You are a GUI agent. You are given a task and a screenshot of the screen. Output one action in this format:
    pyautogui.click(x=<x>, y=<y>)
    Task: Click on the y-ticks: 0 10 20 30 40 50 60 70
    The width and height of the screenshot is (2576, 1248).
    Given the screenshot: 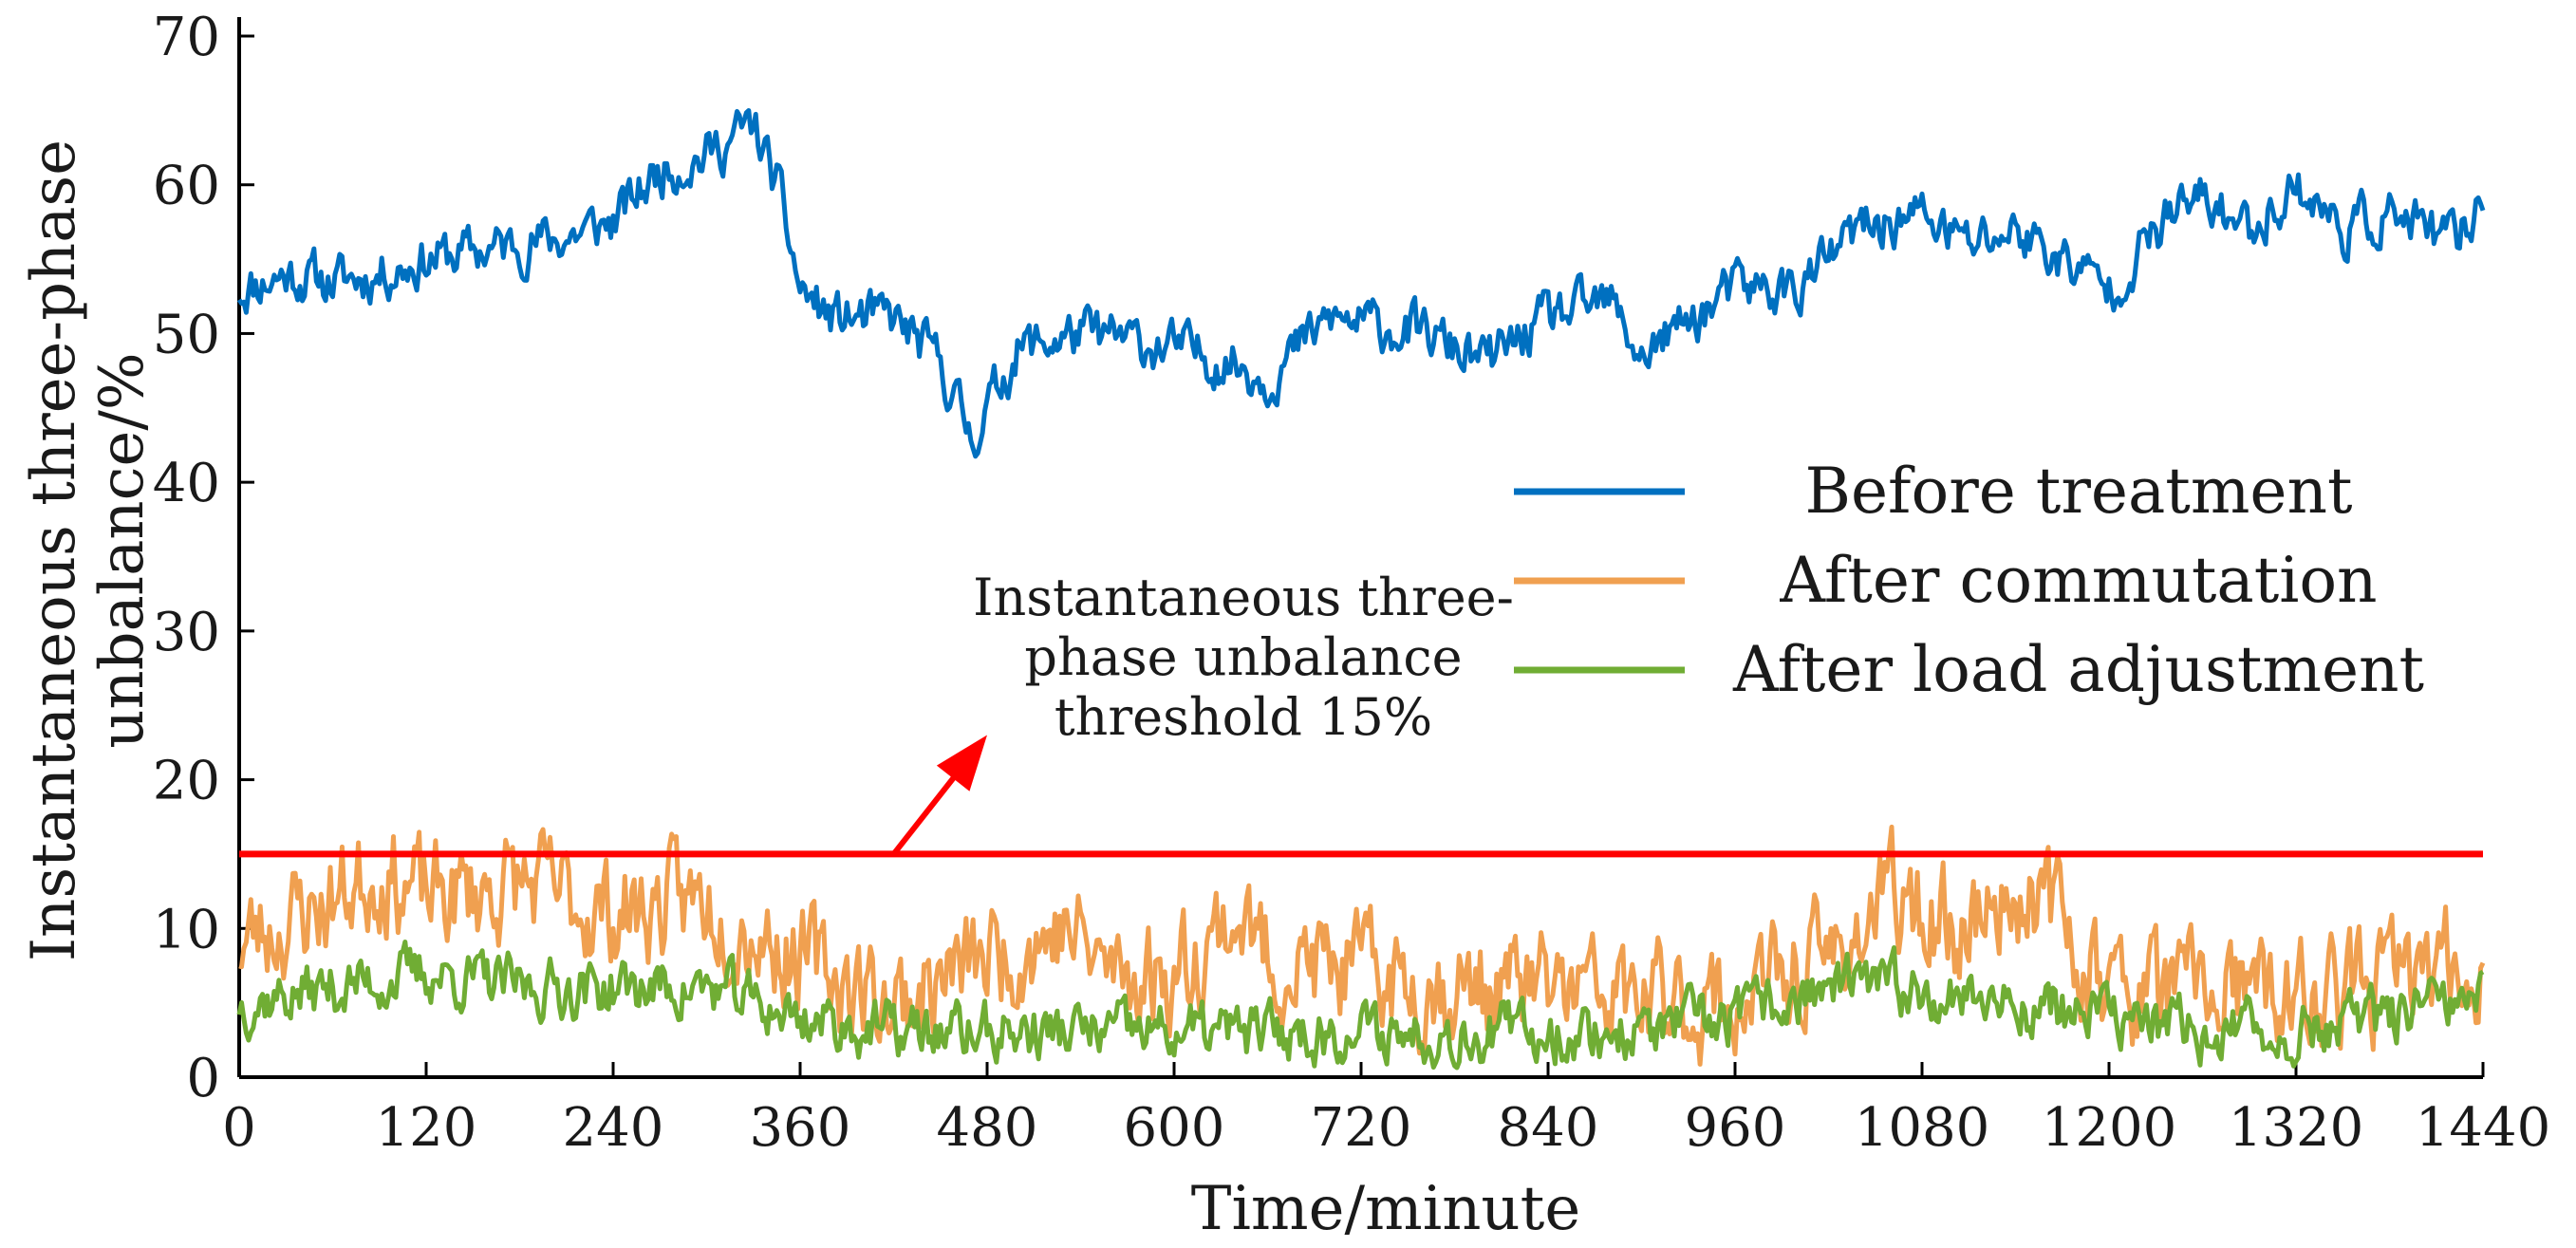 What is the action you would take?
    pyautogui.click(x=203, y=558)
    